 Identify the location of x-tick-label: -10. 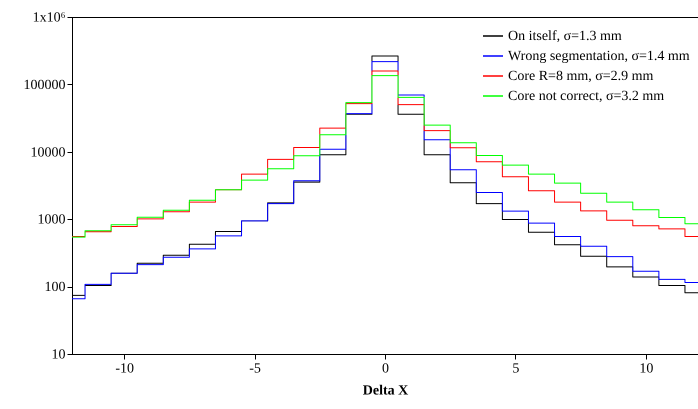
(124, 369).